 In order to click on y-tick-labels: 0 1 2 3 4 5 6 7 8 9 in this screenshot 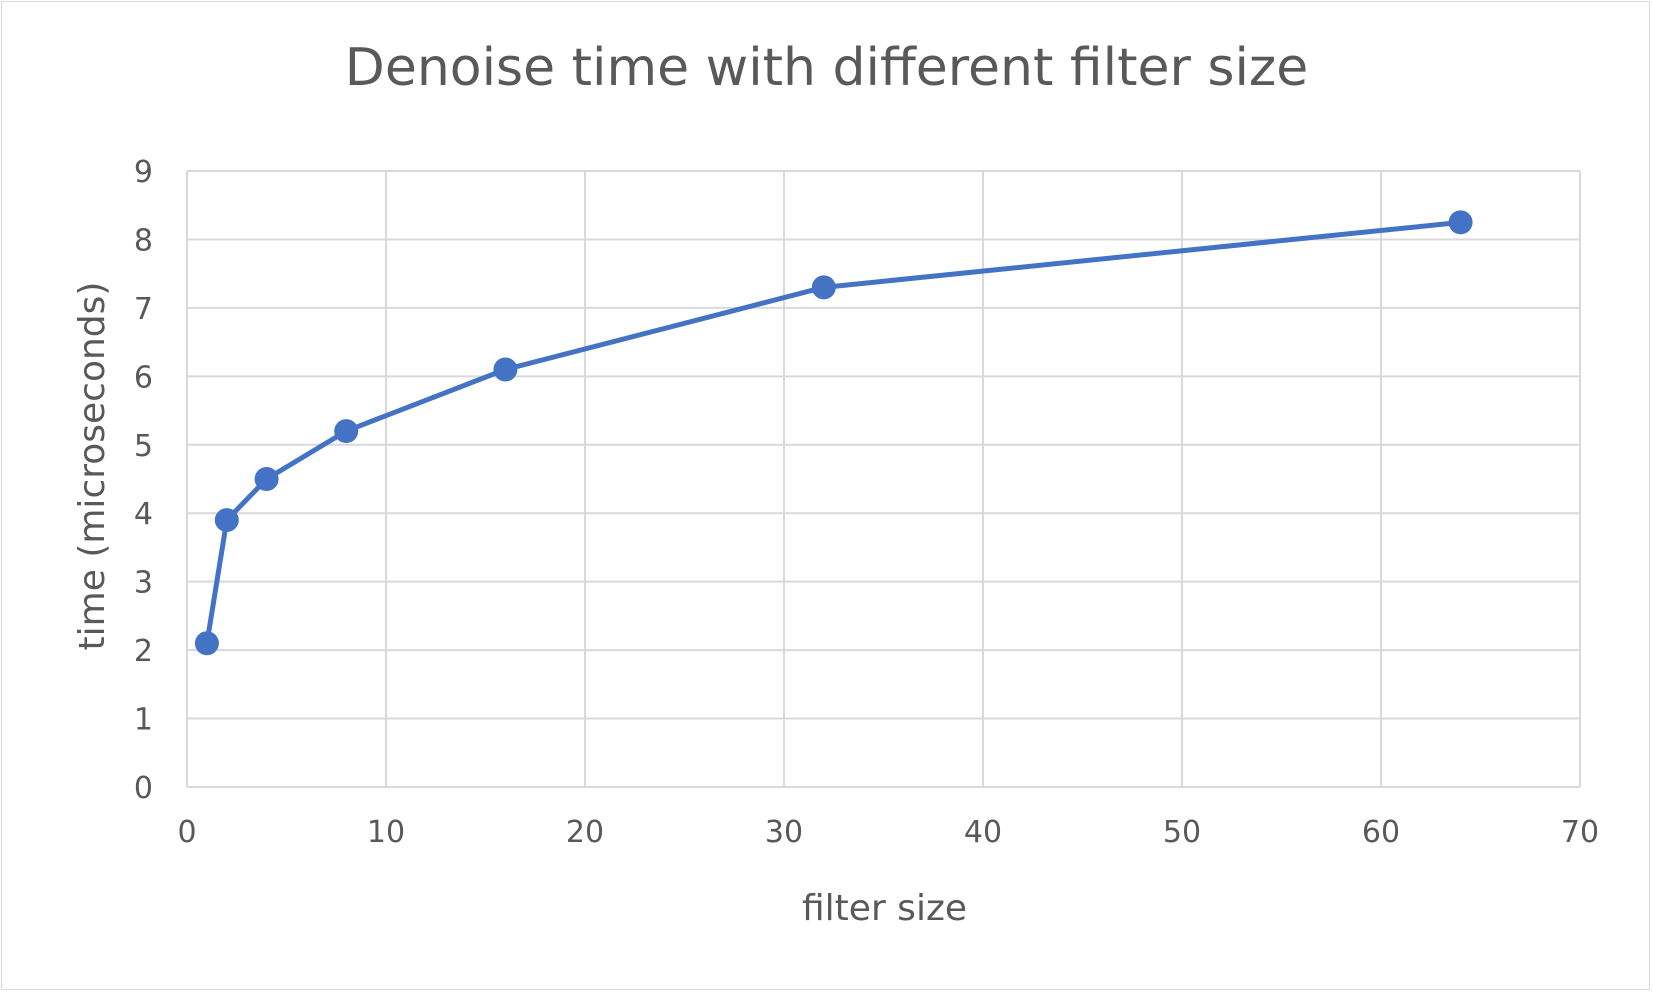, I will do `click(143, 480)`.